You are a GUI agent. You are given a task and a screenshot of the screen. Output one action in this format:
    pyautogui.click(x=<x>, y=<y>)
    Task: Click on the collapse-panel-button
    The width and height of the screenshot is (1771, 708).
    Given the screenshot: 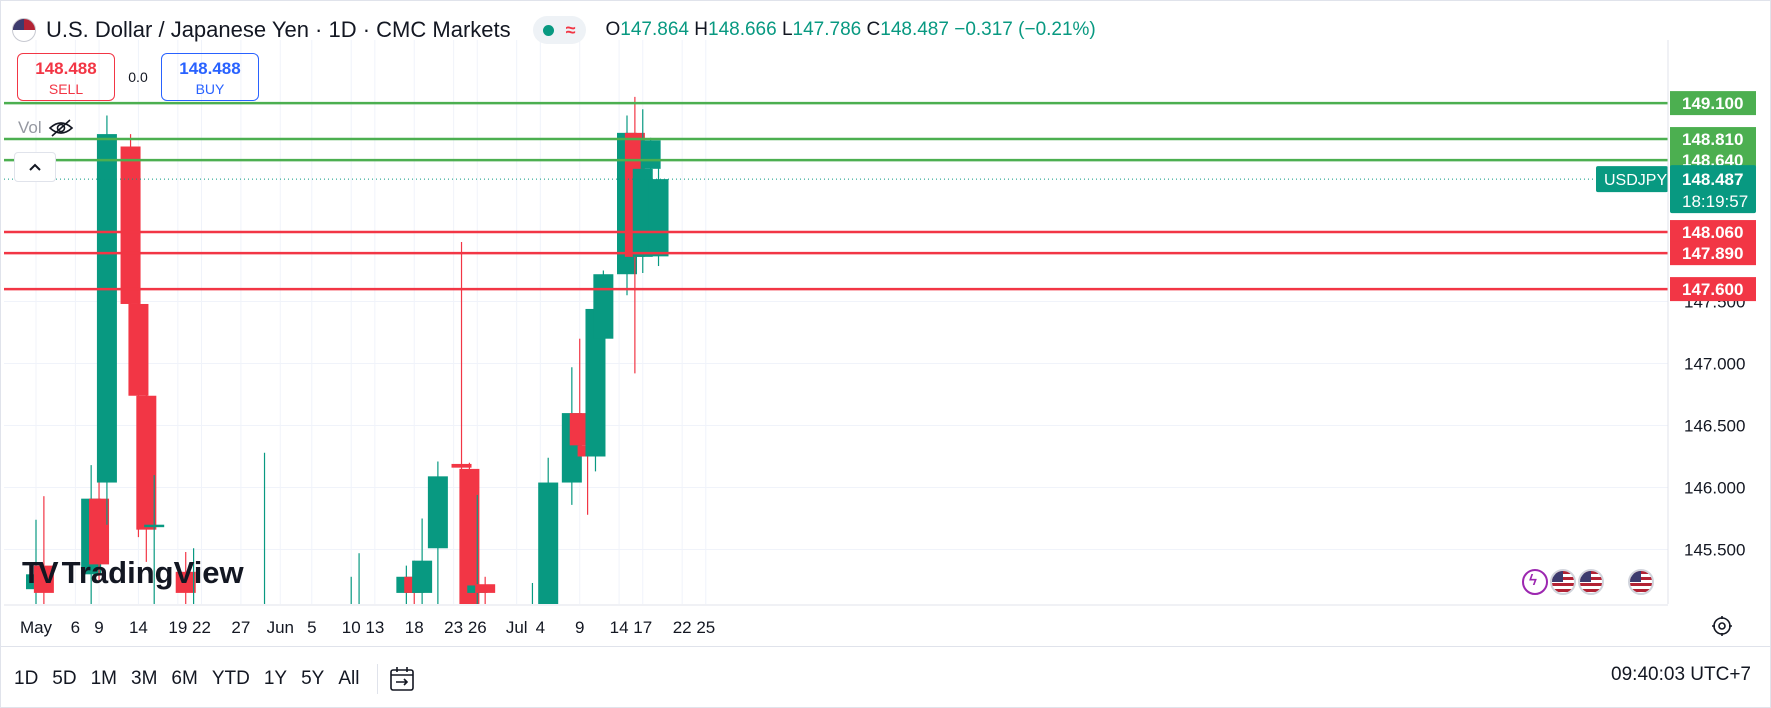 What is the action you would take?
    pyautogui.click(x=35, y=167)
    